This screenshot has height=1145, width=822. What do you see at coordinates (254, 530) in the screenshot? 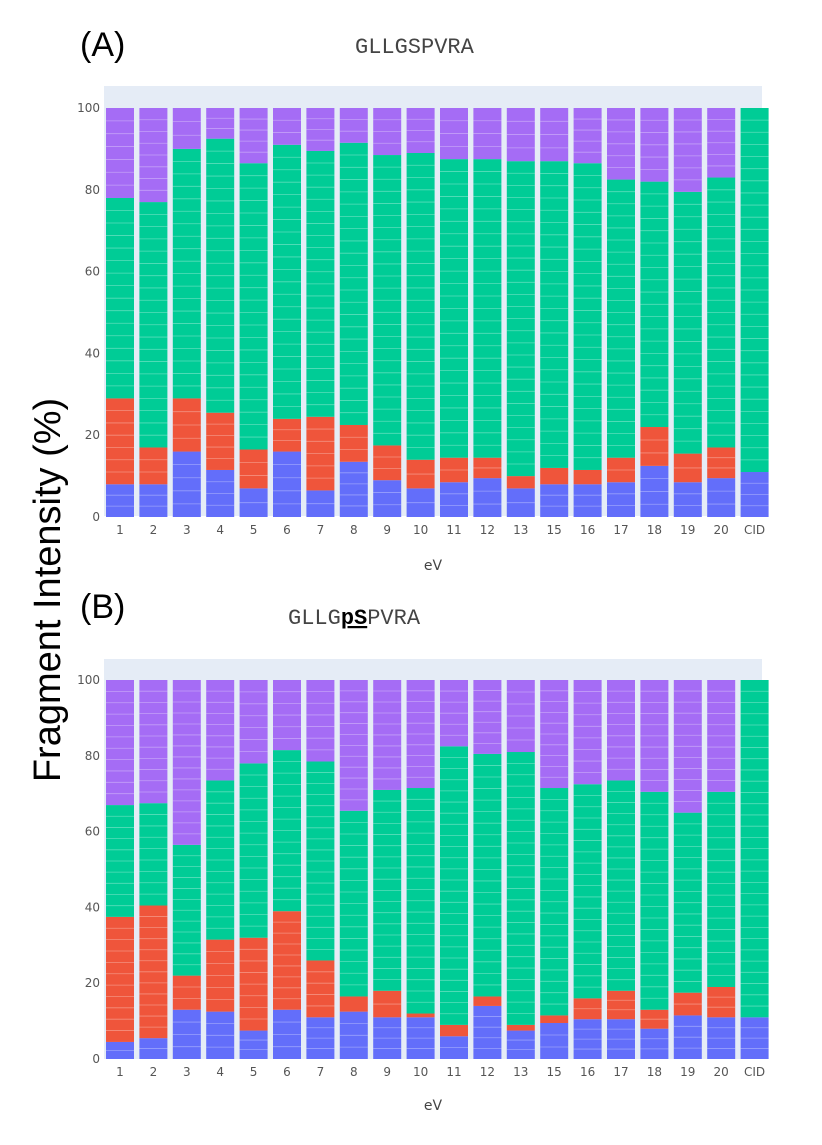
I see `x-tick-label: 5` at bounding box center [254, 530].